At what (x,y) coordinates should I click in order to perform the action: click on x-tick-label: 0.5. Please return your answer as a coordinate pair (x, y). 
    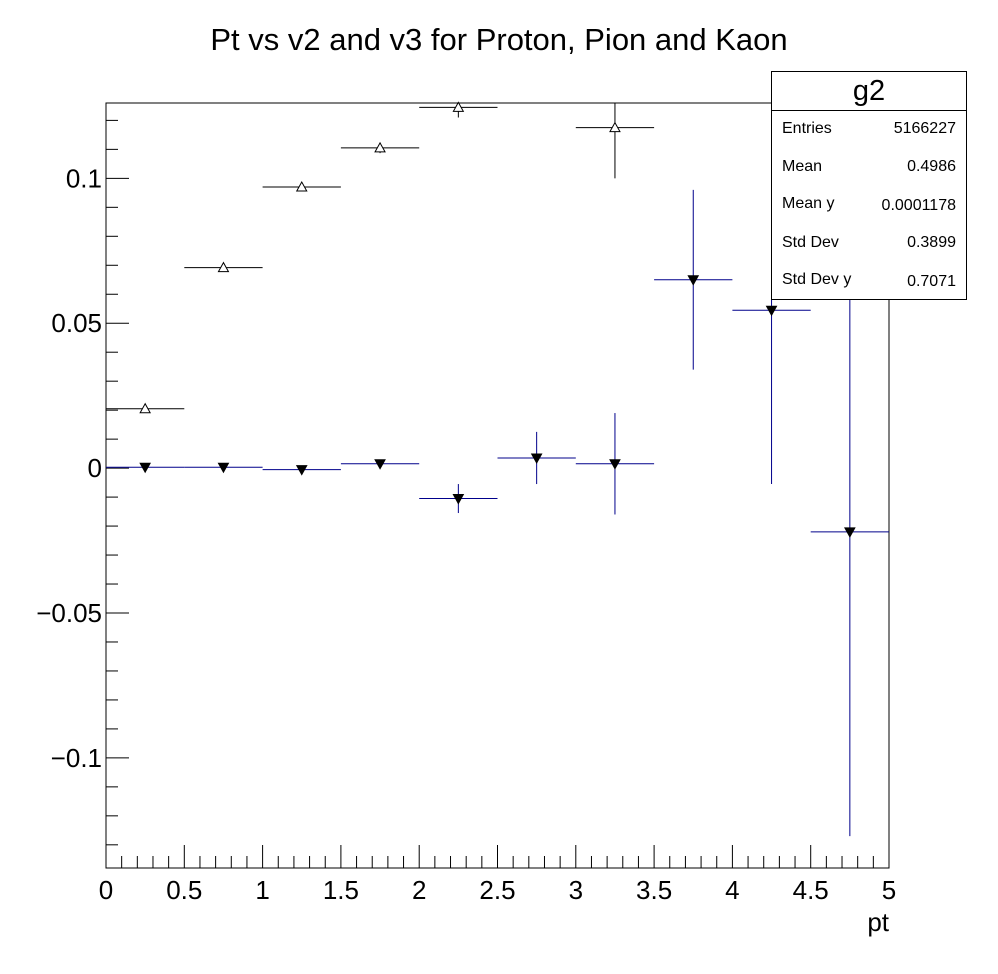
    Looking at the image, I should click on (184, 890).